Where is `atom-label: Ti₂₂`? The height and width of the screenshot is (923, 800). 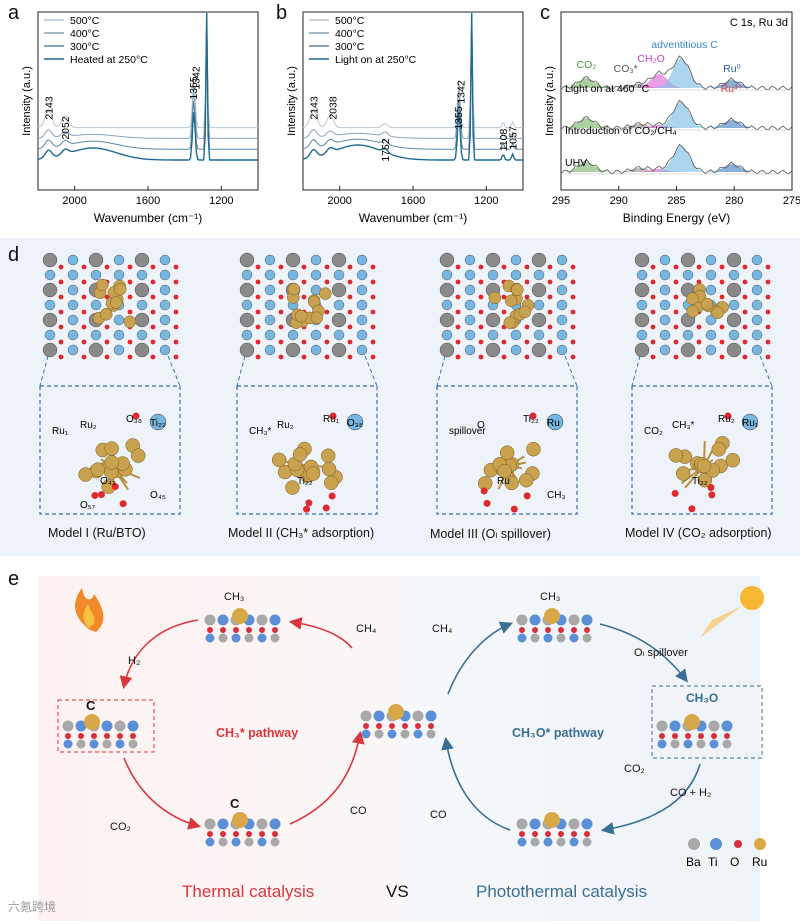 atom-label: Ti₂₂ is located at coordinates (158, 423).